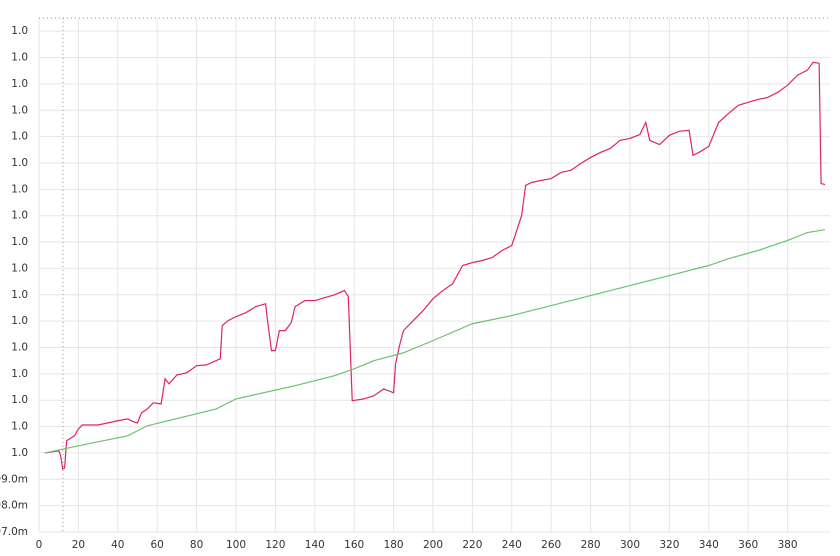 This screenshot has height=556, width=840. What do you see at coordinates (551, 545) in the screenshot?
I see `x-tick-label: 260` at bounding box center [551, 545].